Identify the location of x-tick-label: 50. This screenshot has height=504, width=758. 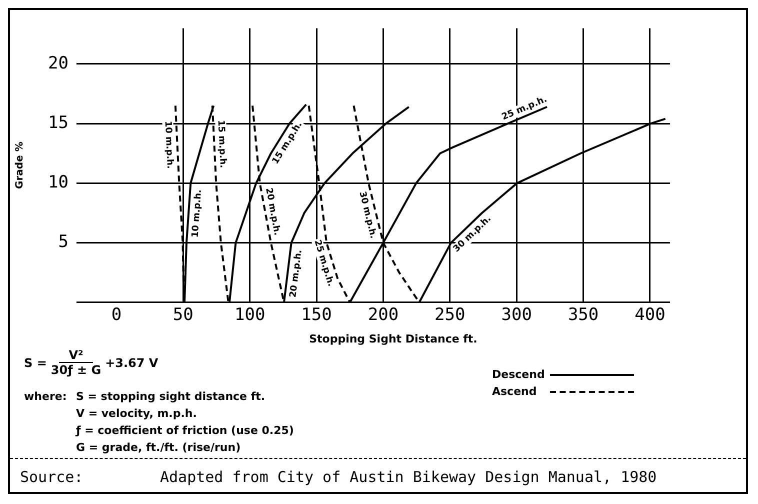
(183, 315).